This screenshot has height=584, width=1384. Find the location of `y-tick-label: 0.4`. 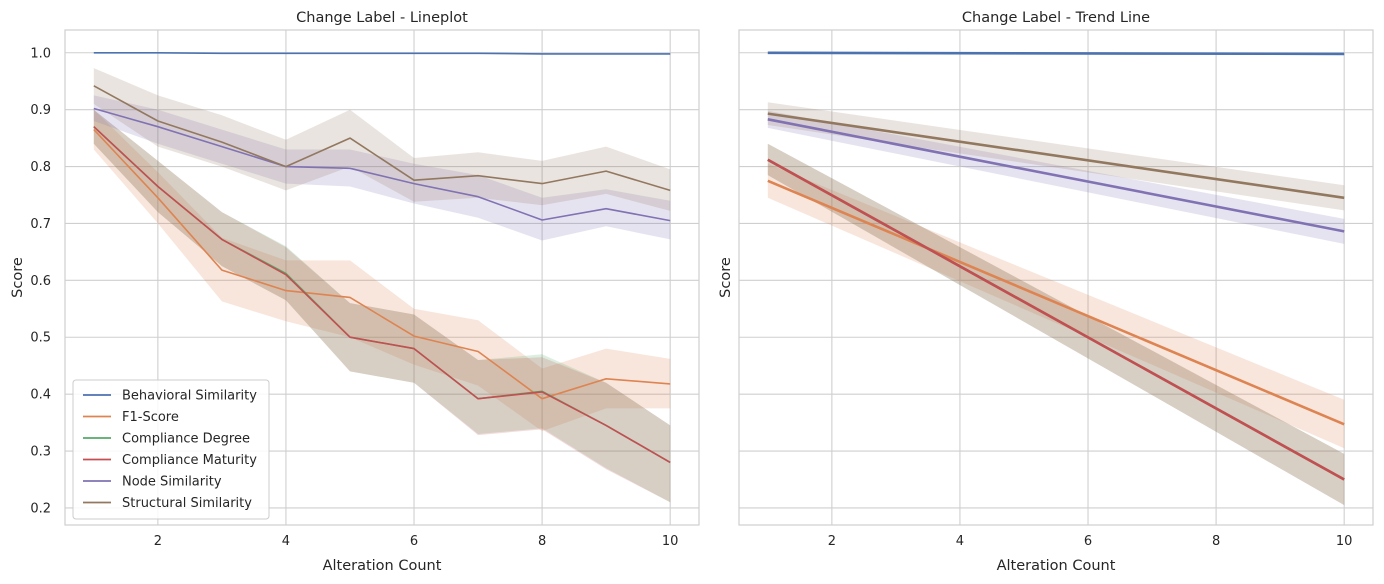

y-tick-label: 0.4 is located at coordinates (40, 395).